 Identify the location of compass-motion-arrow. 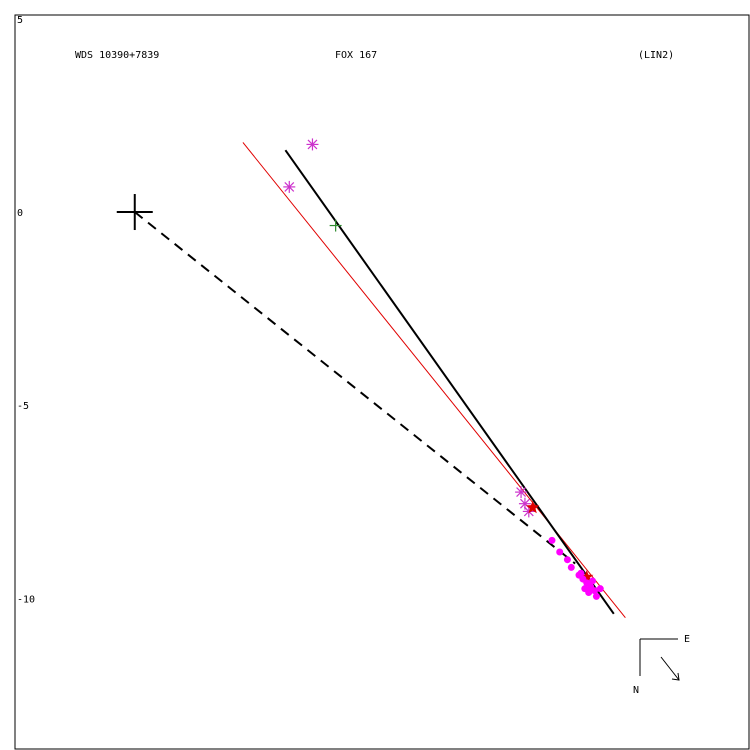
(670, 668).